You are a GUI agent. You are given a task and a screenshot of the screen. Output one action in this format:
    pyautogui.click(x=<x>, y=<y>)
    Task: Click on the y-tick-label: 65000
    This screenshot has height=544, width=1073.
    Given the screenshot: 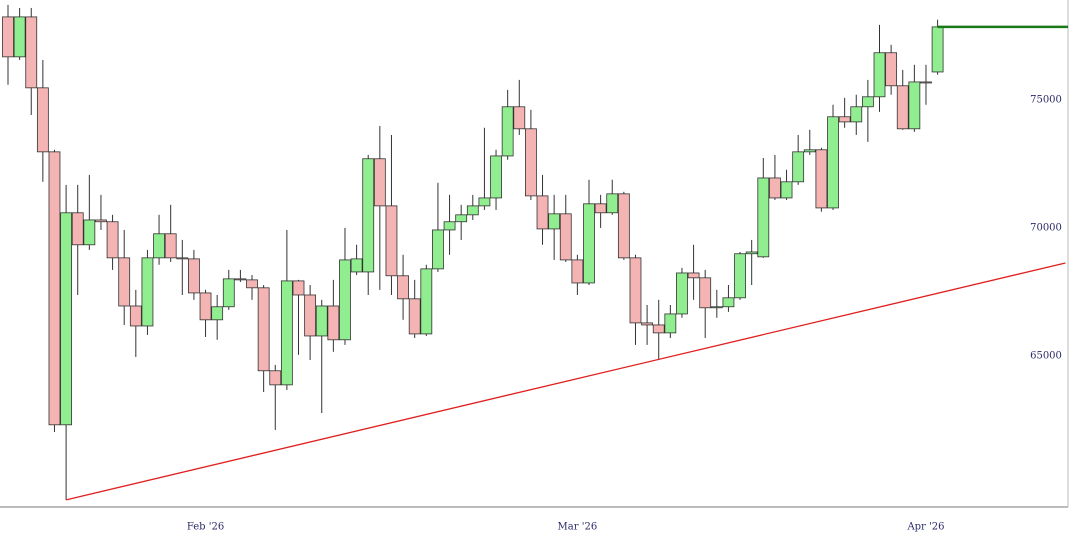 What is the action you would take?
    pyautogui.click(x=1046, y=355)
    